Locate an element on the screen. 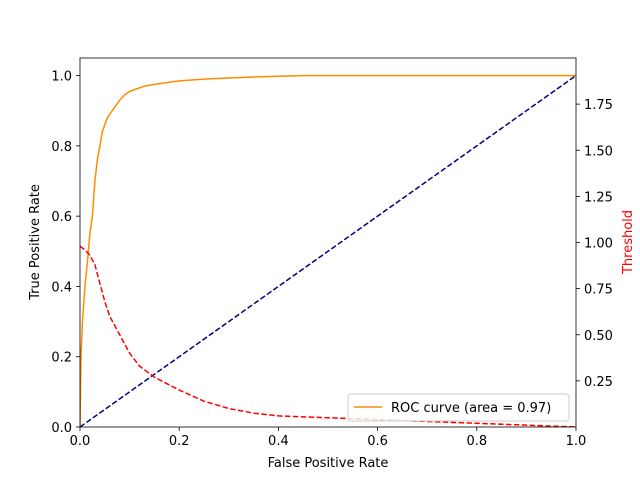 Image resolution: width=640 pixels, height=485 pixels. y-tick-label: 0.8 is located at coordinates (61, 147).